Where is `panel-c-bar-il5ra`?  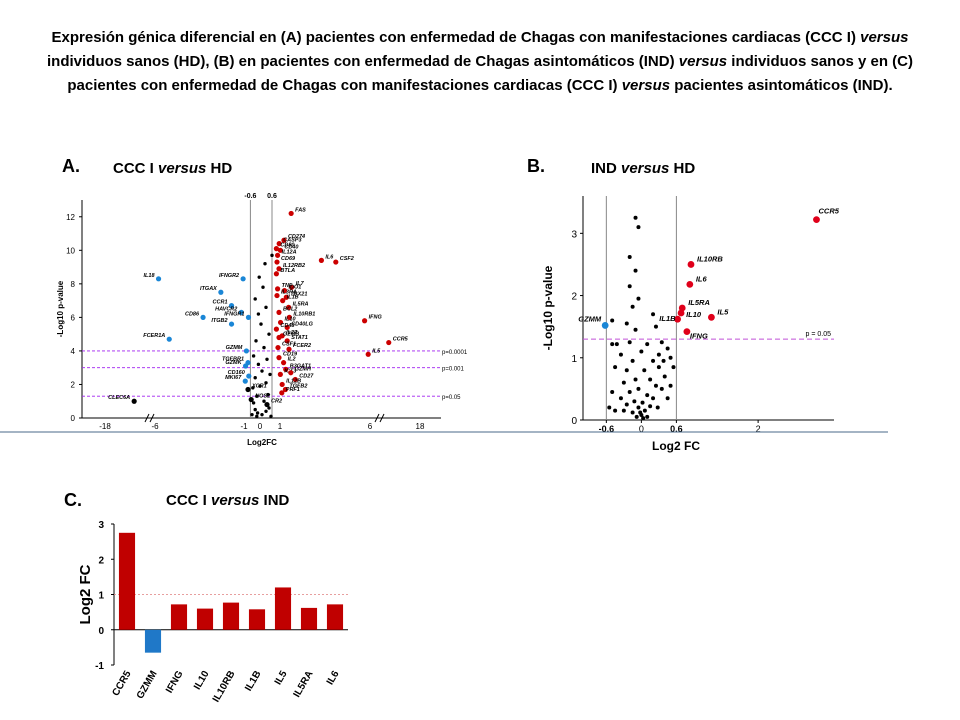 panel-c-bar-il5ra is located at coordinates (309, 618).